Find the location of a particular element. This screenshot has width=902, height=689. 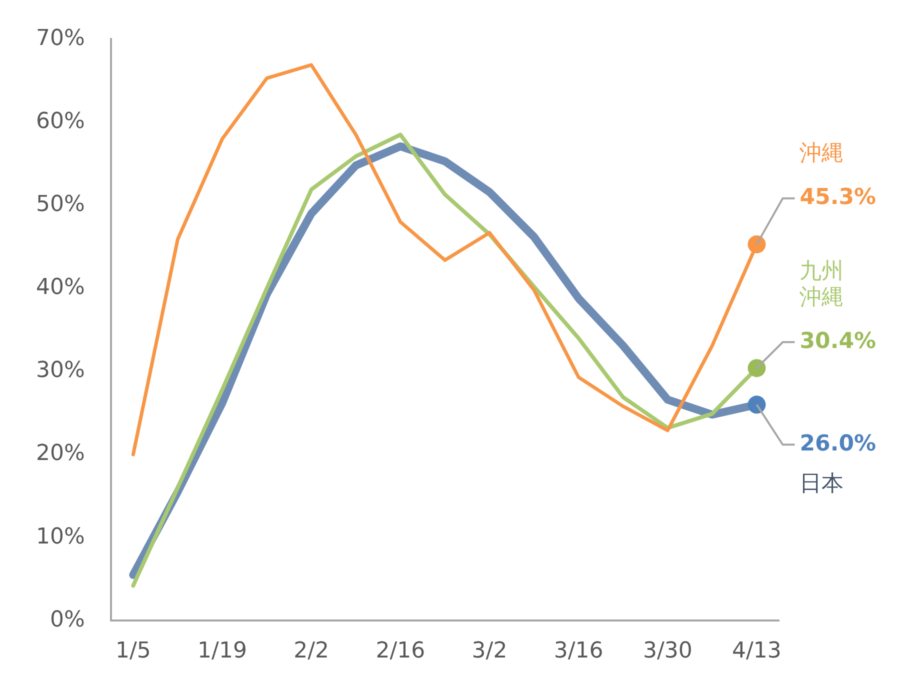

text: 日本 is located at coordinates (822, 483).